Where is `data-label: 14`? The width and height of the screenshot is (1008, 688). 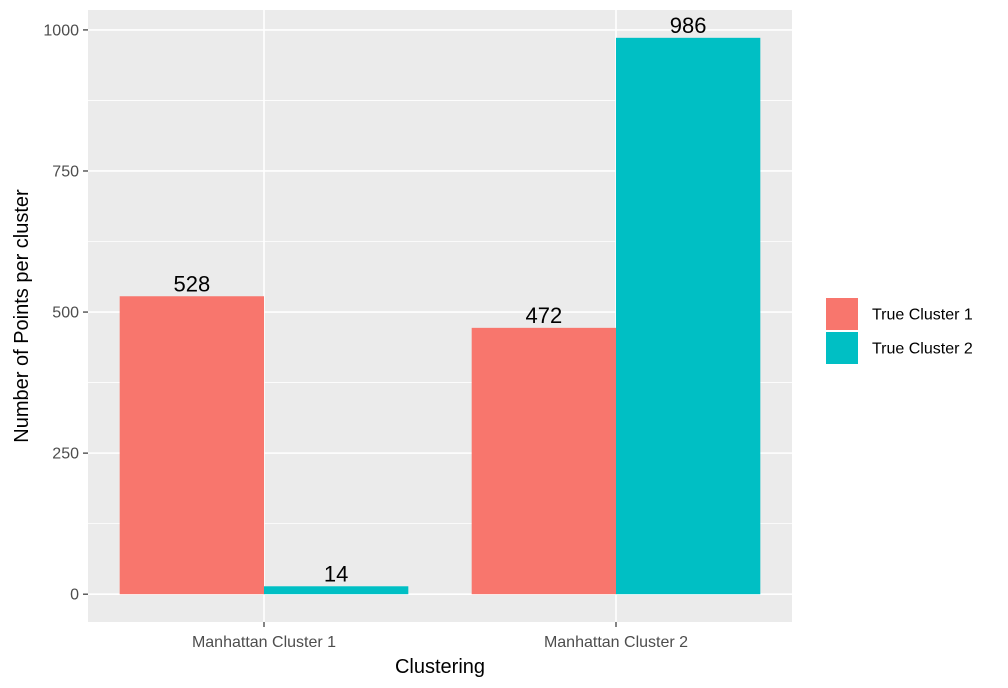
data-label: 14 is located at coordinates (336, 573).